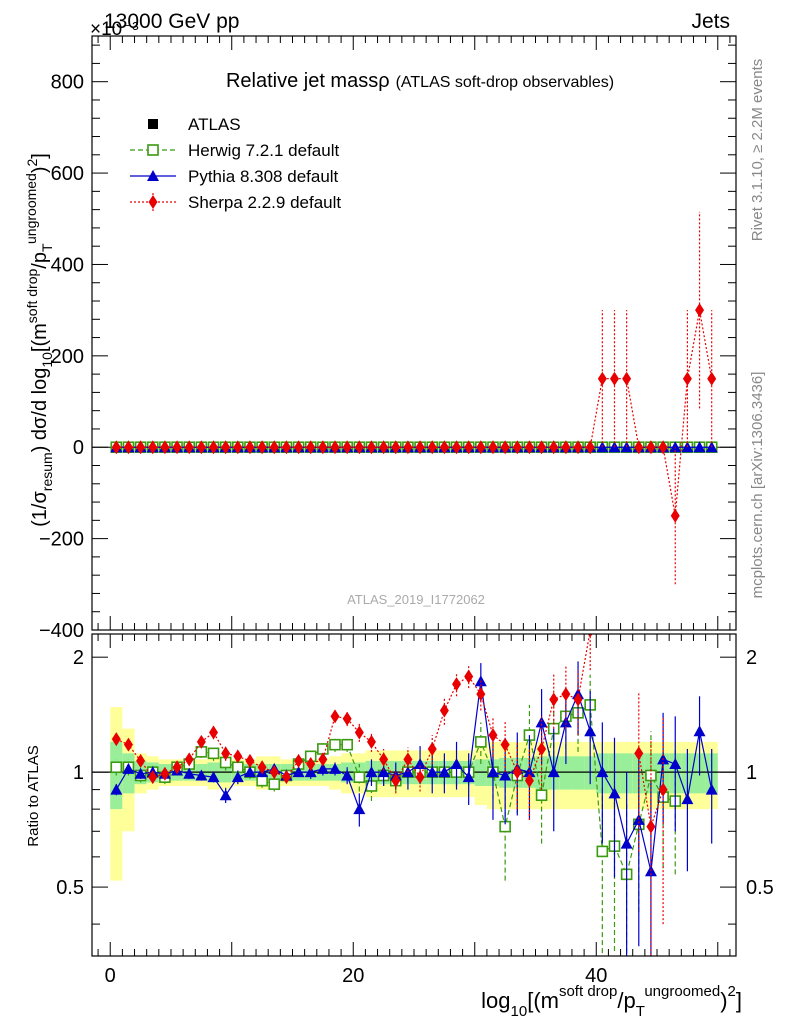 Image resolution: width=786 pixels, height=1024 pixels. What do you see at coordinates (67, 265) in the screenshot?
I see `y-tick-label-400: 400` at bounding box center [67, 265].